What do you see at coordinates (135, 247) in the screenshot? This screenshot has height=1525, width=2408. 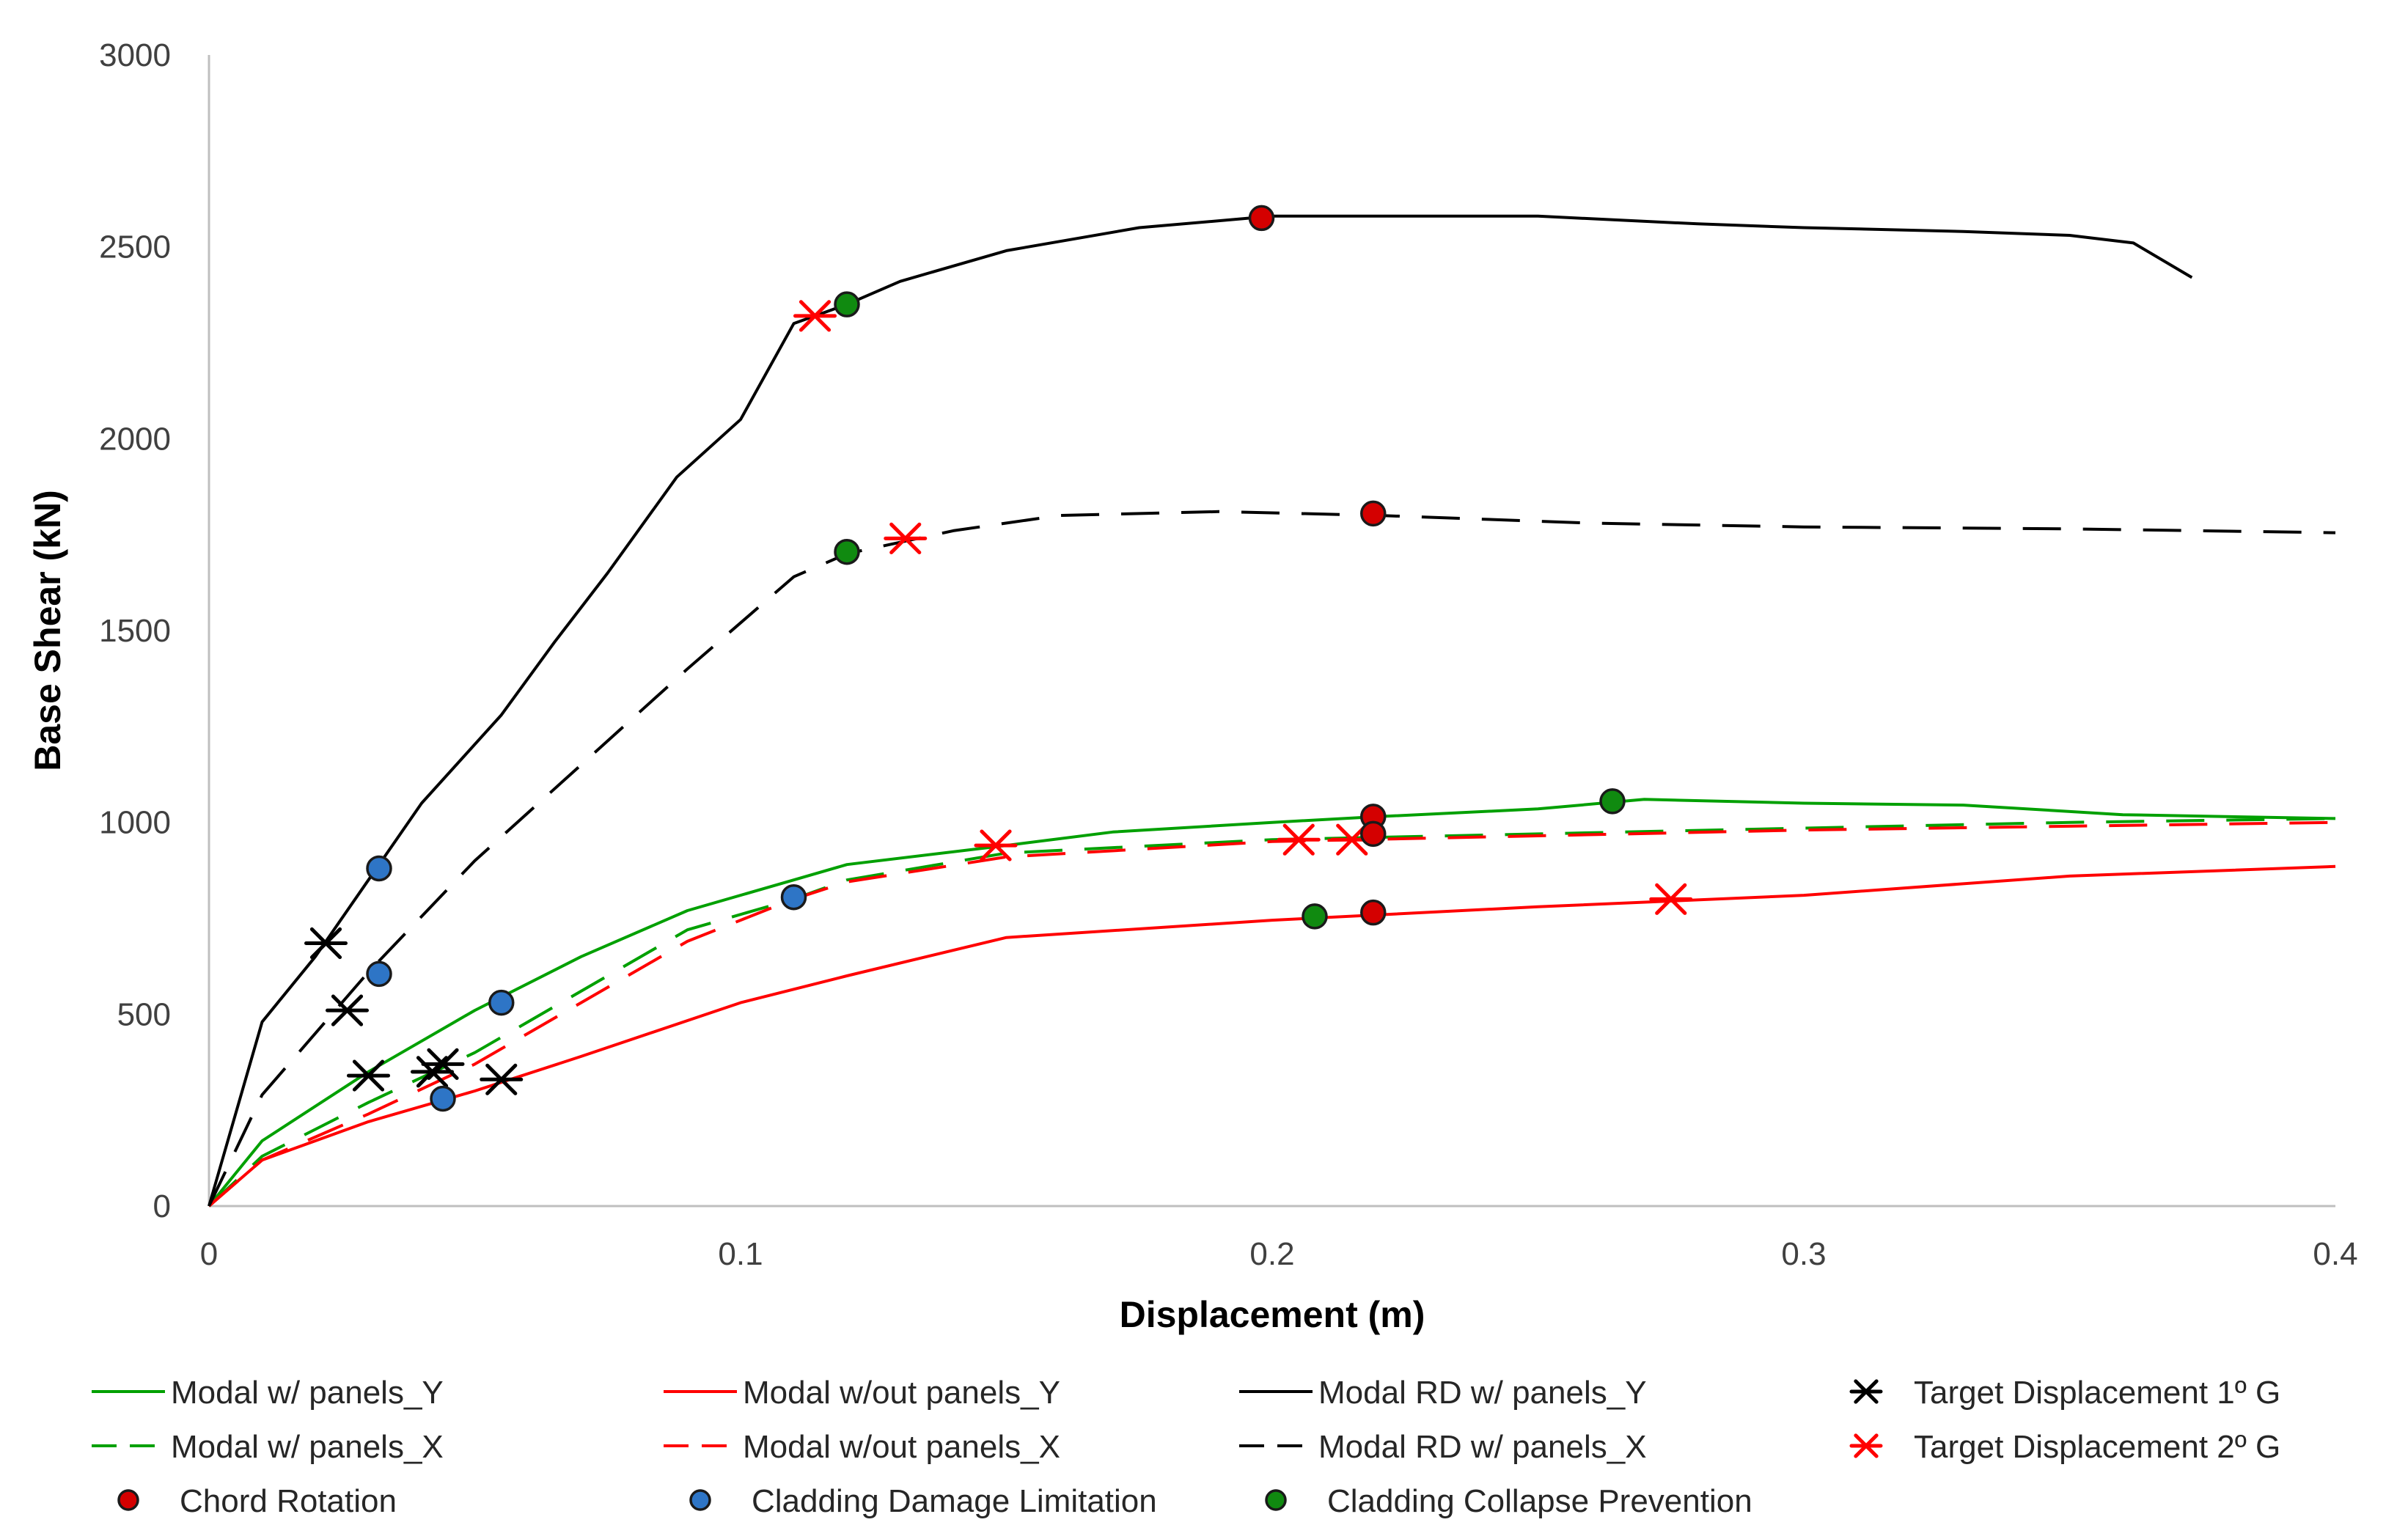 I see `y-tick-label: 2500` at bounding box center [135, 247].